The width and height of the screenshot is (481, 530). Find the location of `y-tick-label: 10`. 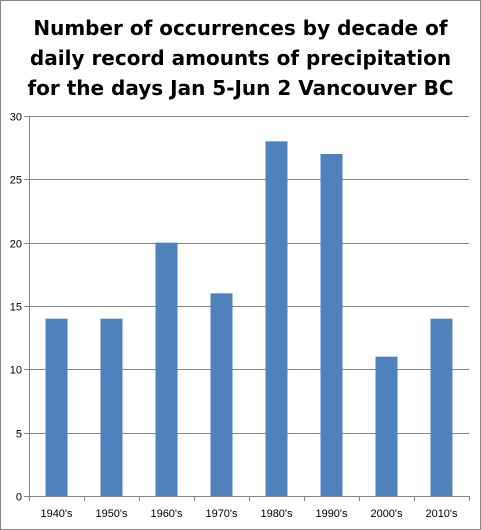

y-tick-label: 10 is located at coordinates (16, 371).